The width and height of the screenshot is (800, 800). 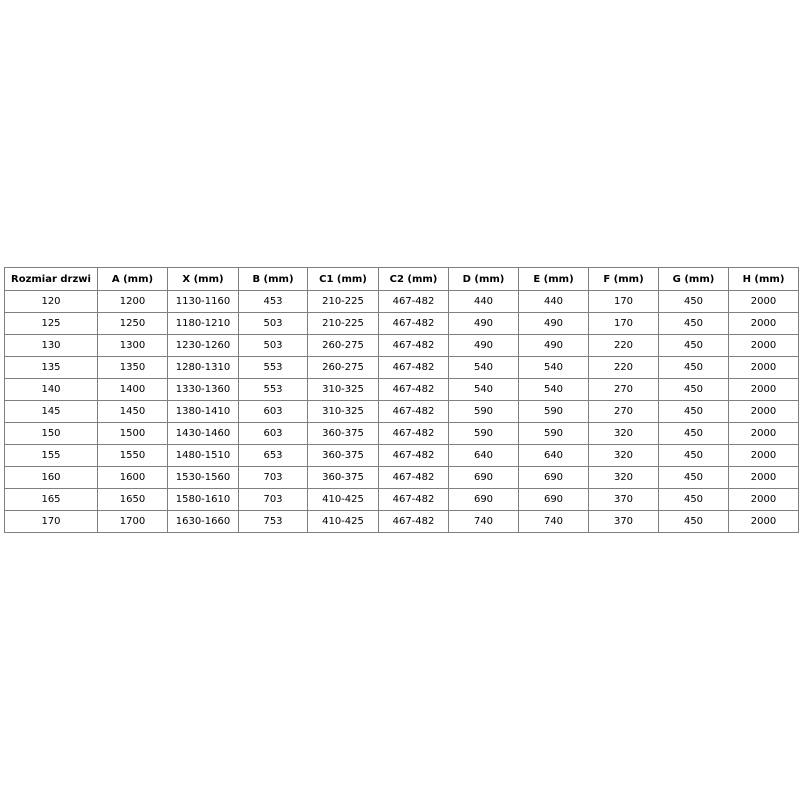 What do you see at coordinates (203, 433) in the screenshot?
I see `table-cell: 1430-1460` at bounding box center [203, 433].